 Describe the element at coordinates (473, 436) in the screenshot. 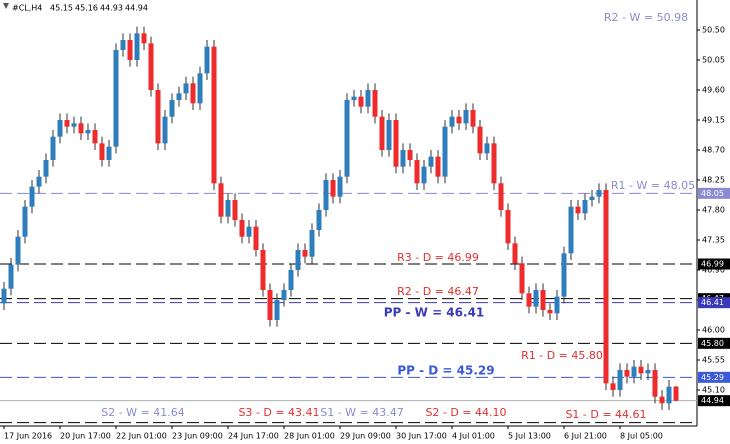

I see `x-tick-label: 4 Jul 01:00` at that location.